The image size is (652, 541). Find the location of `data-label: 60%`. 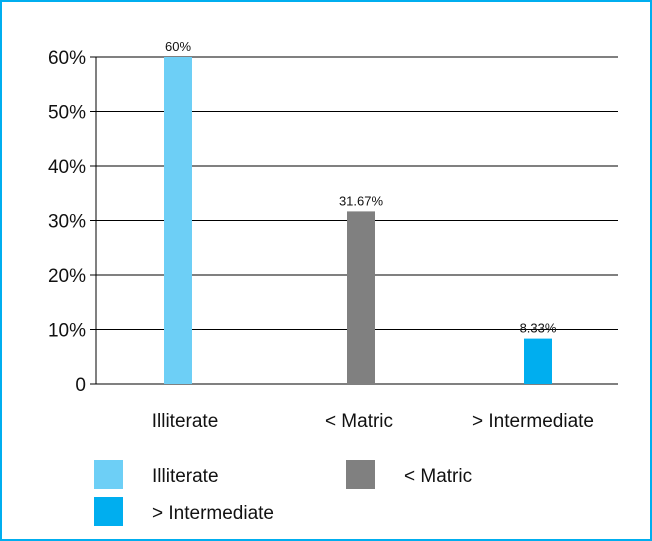

data-label: 60% is located at coordinates (178, 46).